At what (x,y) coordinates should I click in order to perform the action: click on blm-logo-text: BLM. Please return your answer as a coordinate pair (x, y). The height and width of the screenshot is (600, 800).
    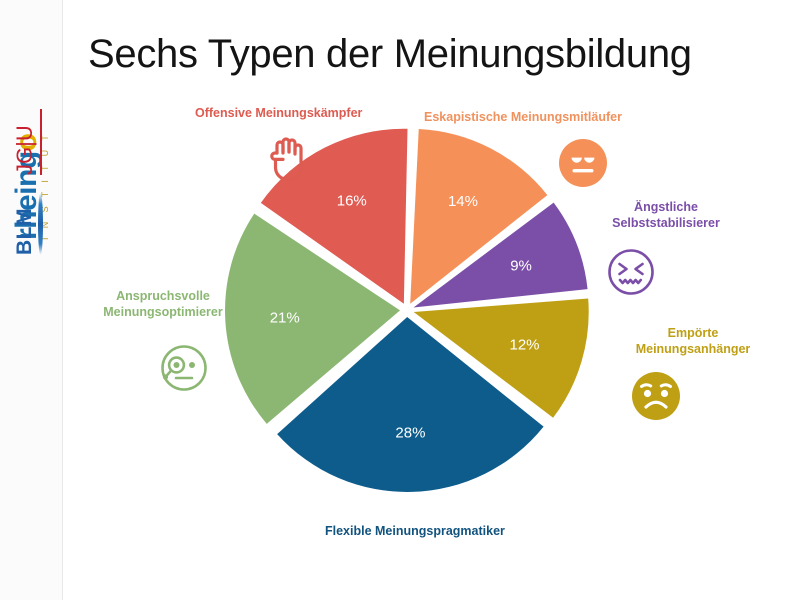
    Looking at the image, I should click on (24, 231).